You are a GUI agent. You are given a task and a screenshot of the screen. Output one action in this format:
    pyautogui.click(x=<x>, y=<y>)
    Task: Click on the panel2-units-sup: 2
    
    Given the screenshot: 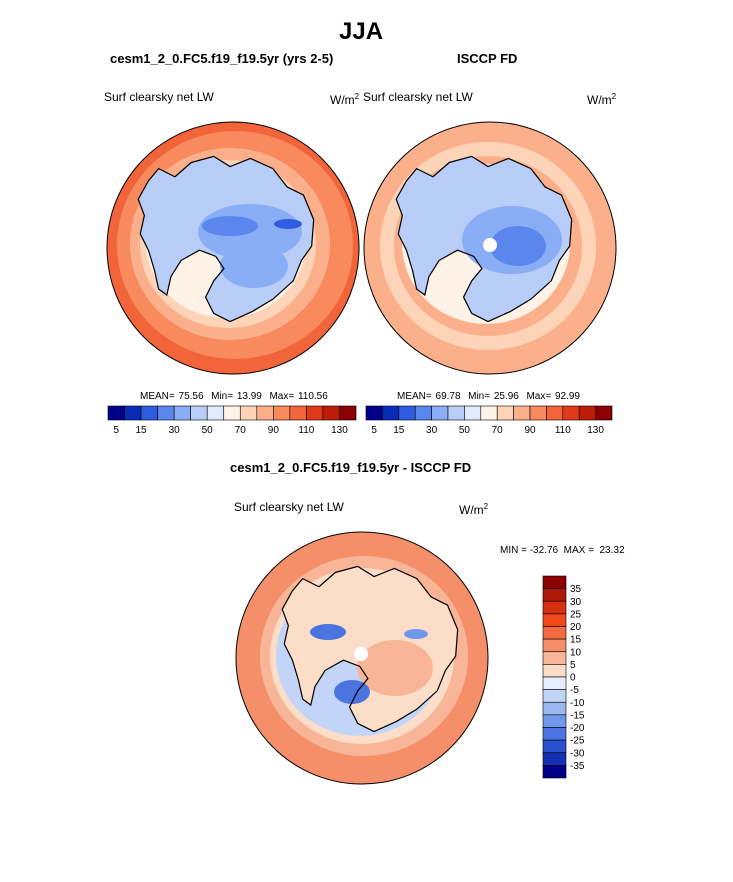 What is the action you would take?
    pyautogui.click(x=614, y=96)
    